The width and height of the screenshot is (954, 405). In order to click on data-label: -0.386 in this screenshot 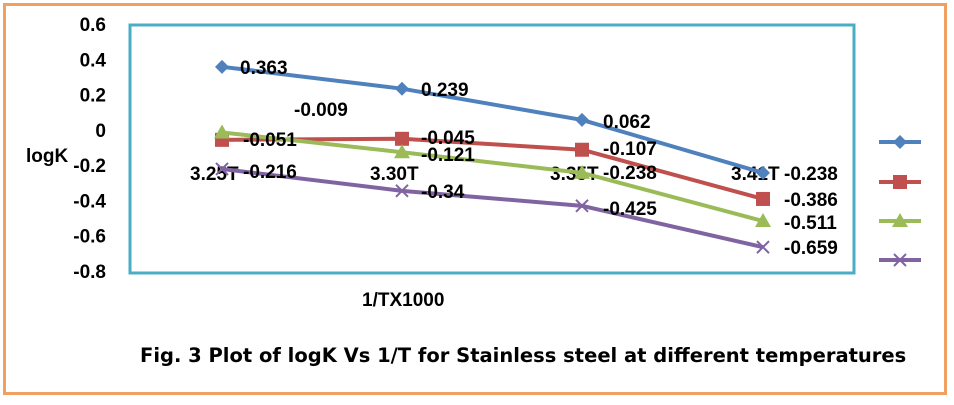, I will do `click(811, 200)`.